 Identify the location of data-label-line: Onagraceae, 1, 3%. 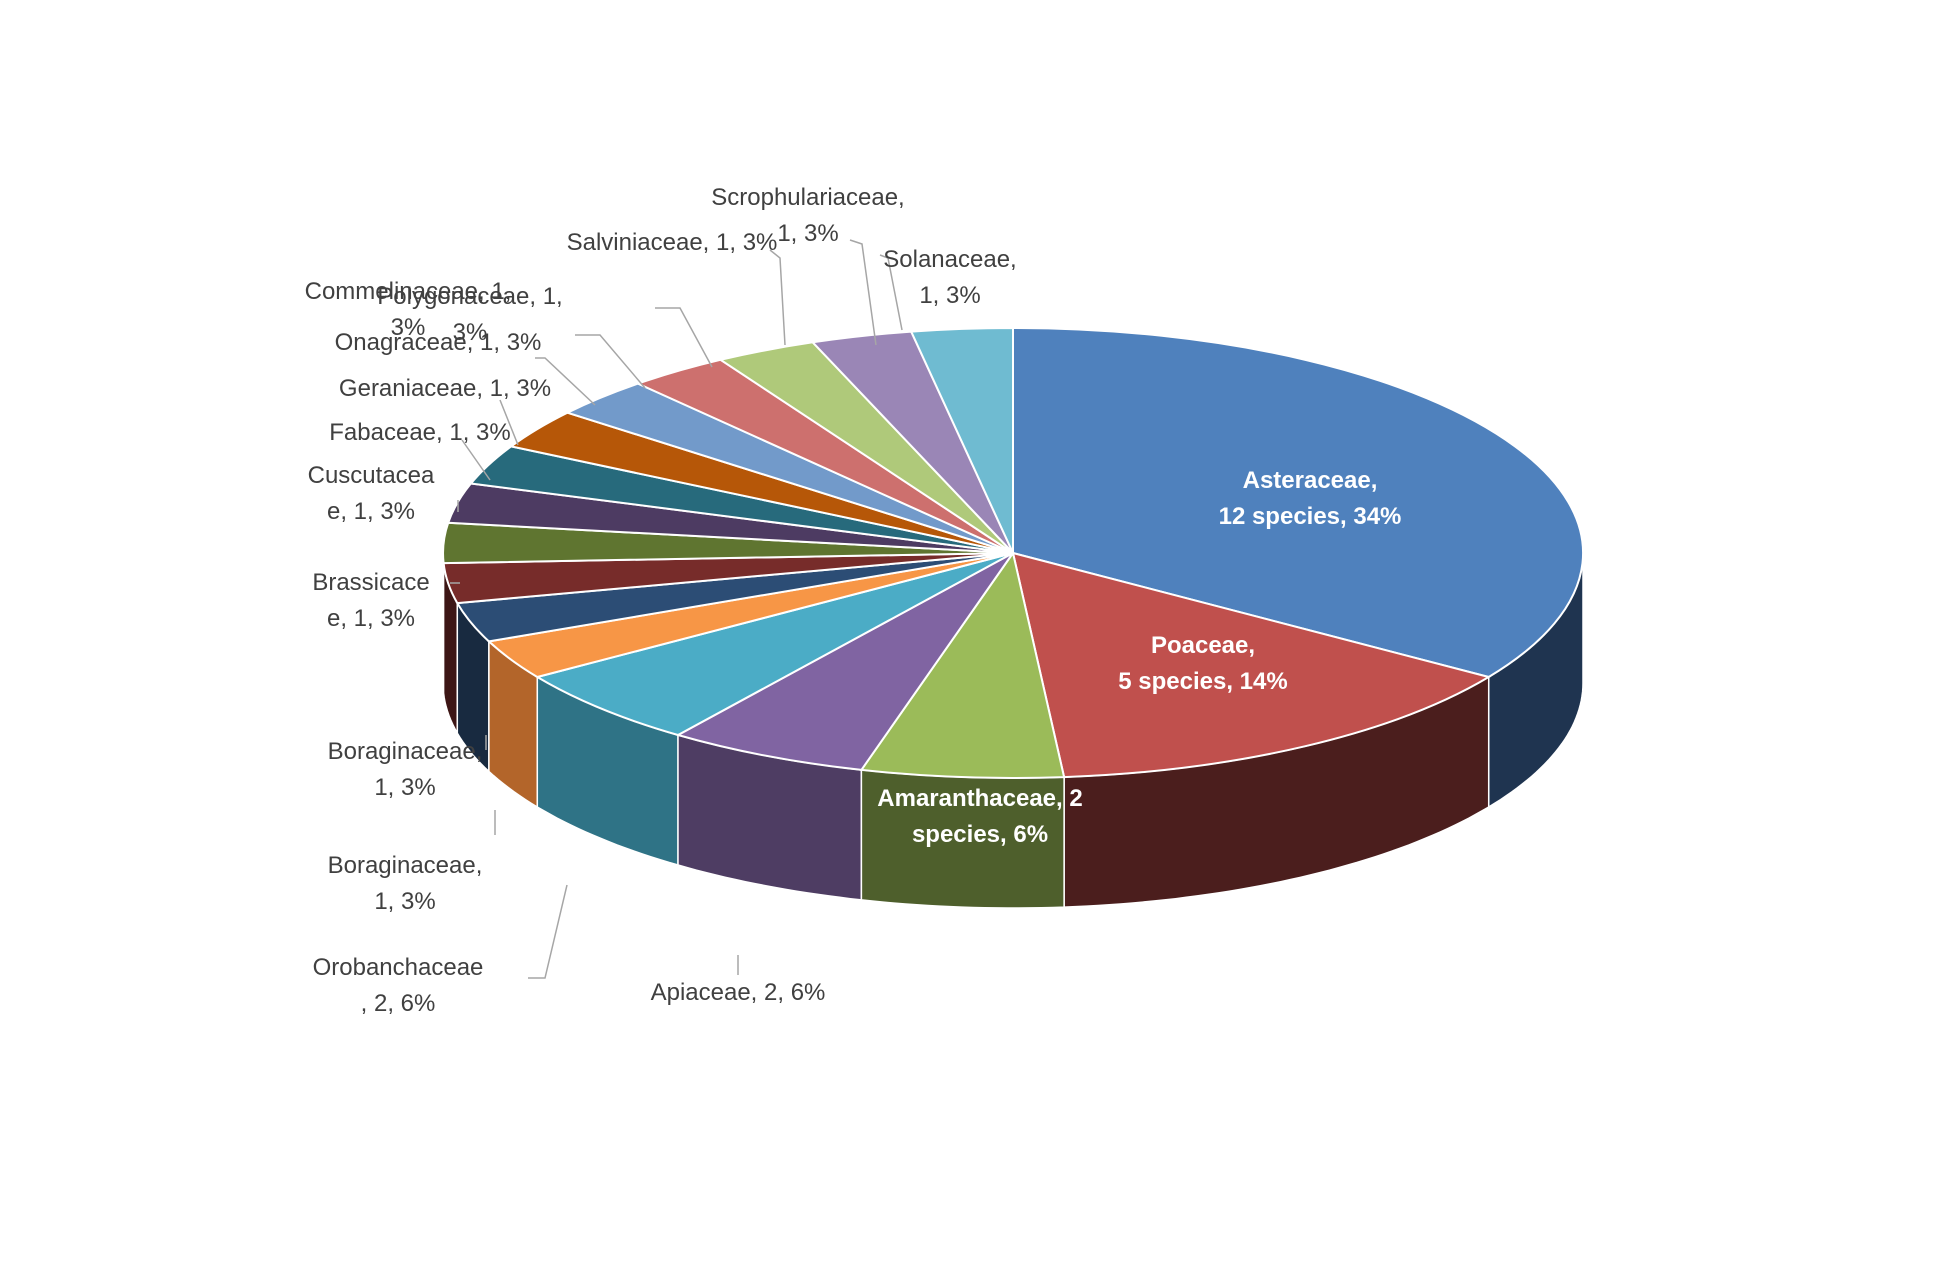
(438, 342).